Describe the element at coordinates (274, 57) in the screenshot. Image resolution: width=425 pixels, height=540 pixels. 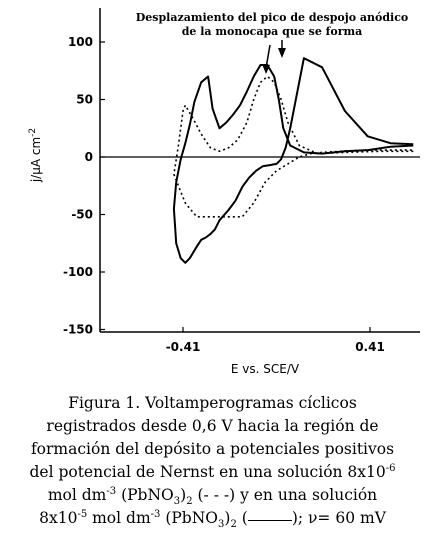
I see `annotation-arrows` at that location.